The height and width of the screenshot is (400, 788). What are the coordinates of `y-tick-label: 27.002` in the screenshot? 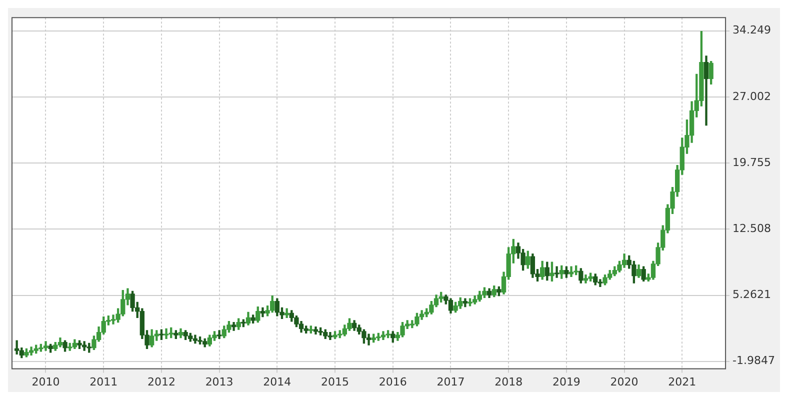 It's located at (752, 96).